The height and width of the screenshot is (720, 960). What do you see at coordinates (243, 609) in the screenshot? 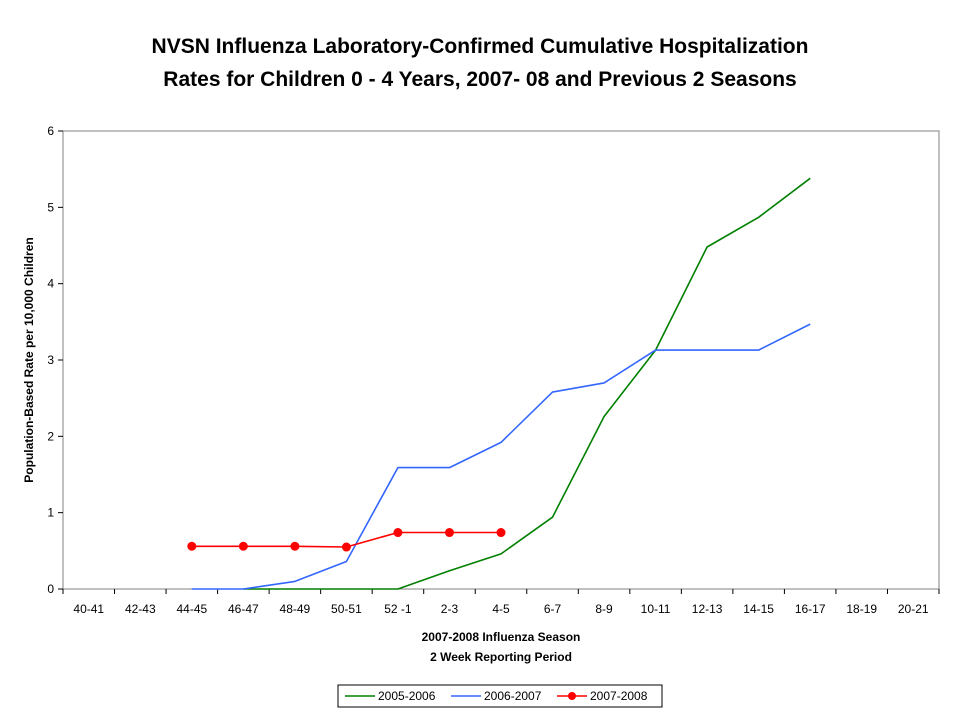
I see `x-tick-label: 46-47` at bounding box center [243, 609].